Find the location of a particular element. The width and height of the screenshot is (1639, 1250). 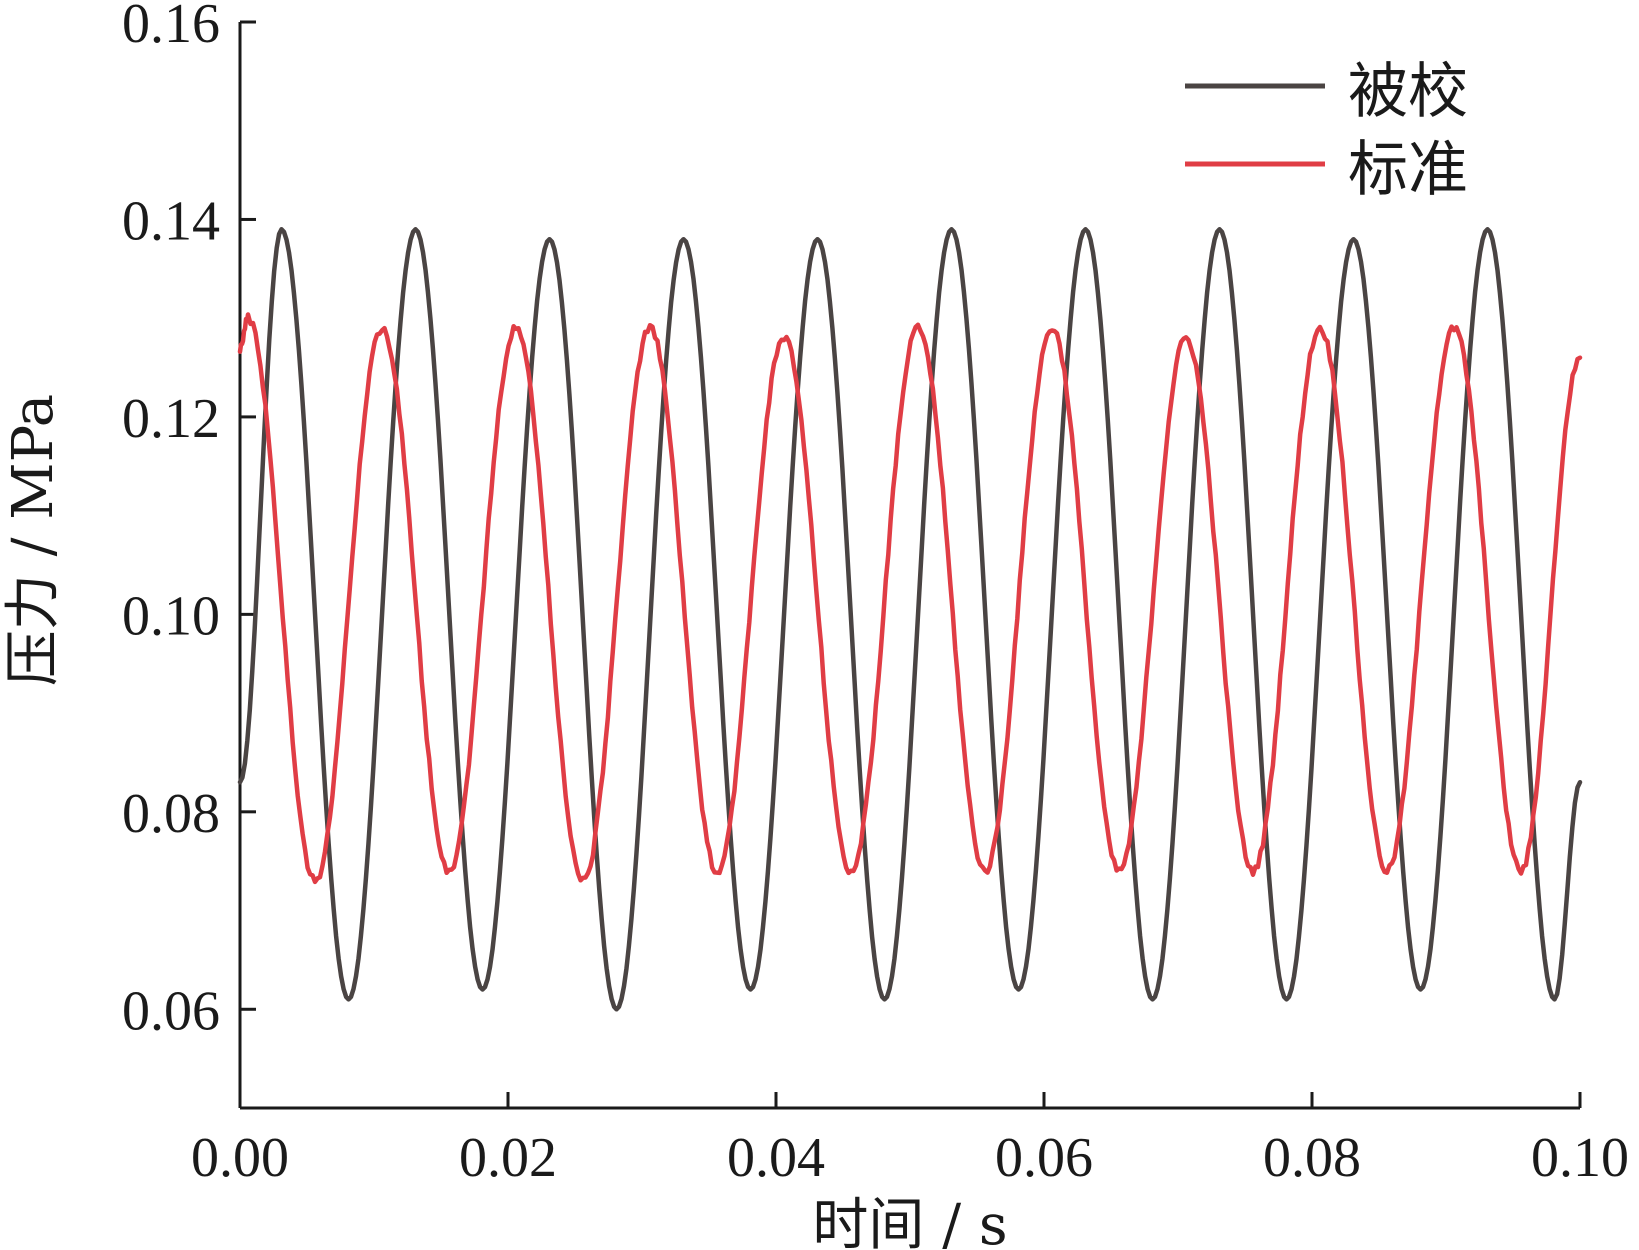

y-tick-label: 0.06 is located at coordinates (171, 1011).